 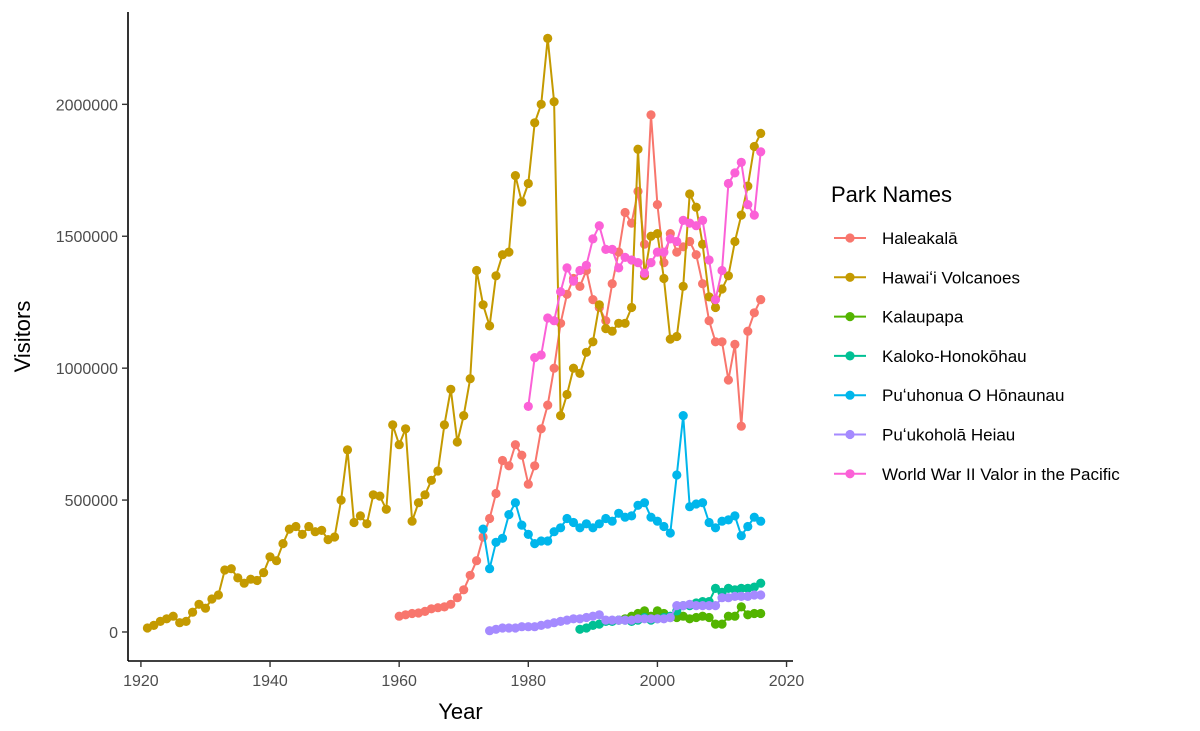 I want to click on y-tick-label: 500000, so click(x=91, y=501).